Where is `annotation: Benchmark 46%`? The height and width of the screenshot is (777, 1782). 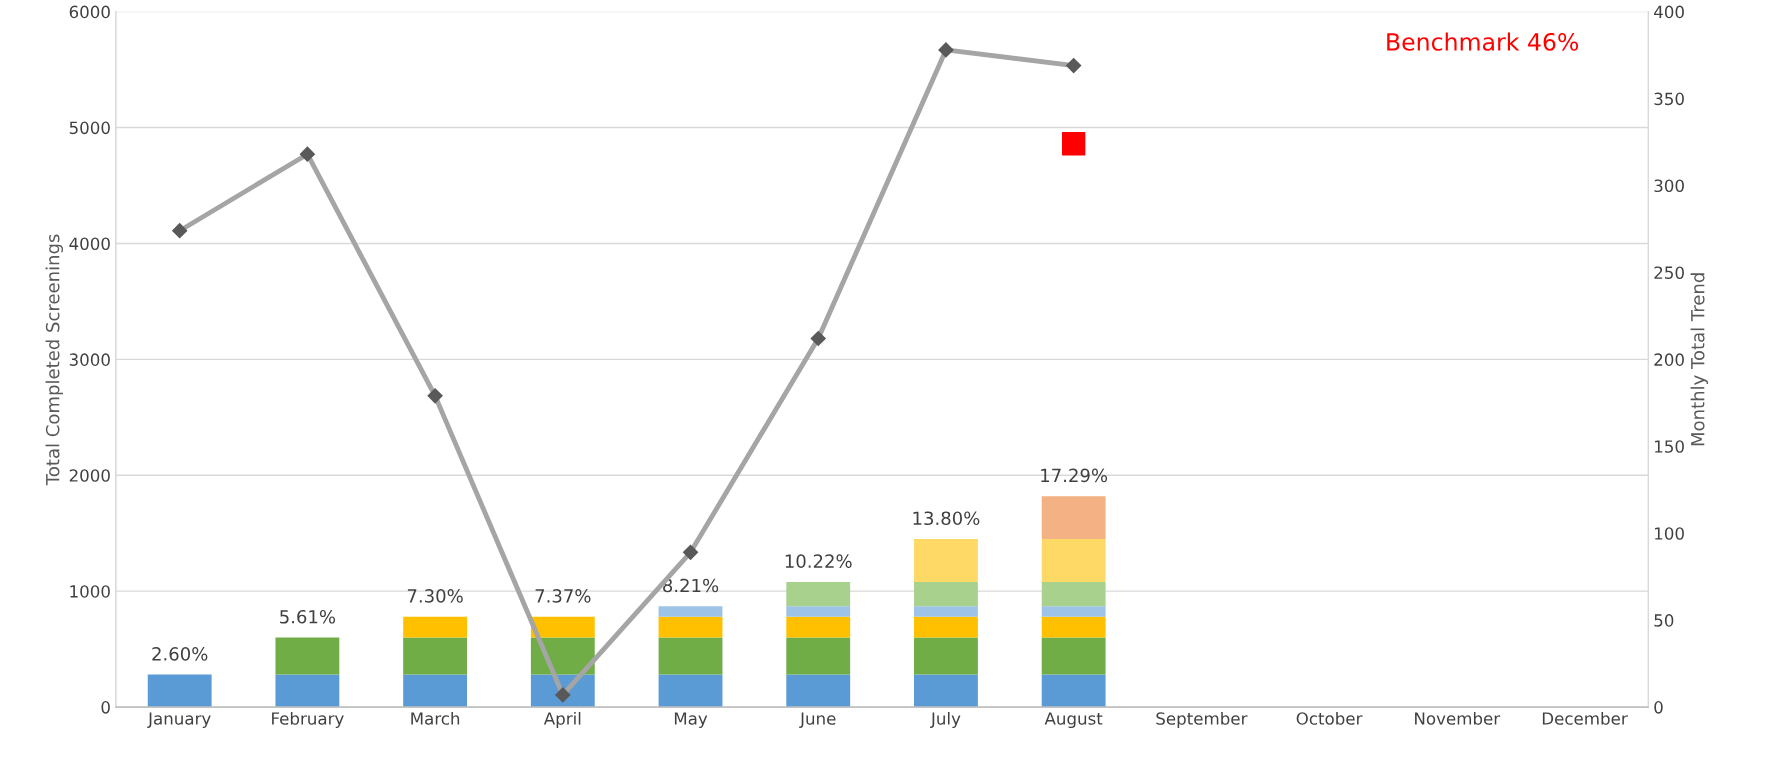
annotation: Benchmark 46% is located at coordinates (1483, 41).